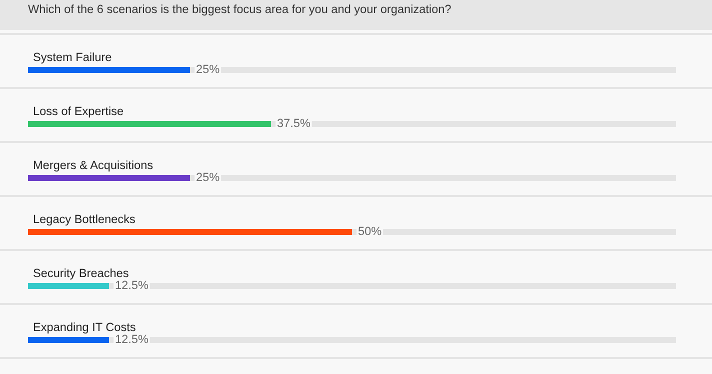 The height and width of the screenshot is (374, 712). What do you see at coordinates (85, 328) in the screenshot?
I see `y-tick-label: Expanding IT Costs` at bounding box center [85, 328].